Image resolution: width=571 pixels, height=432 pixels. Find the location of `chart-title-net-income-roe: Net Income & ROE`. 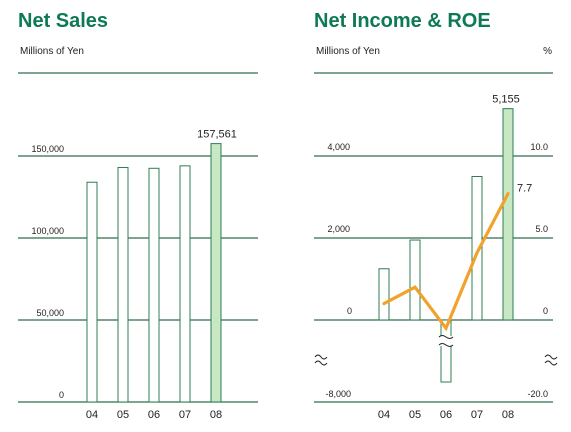

chart-title-net-income-roe: Net Income & ROE is located at coordinates (402, 21).